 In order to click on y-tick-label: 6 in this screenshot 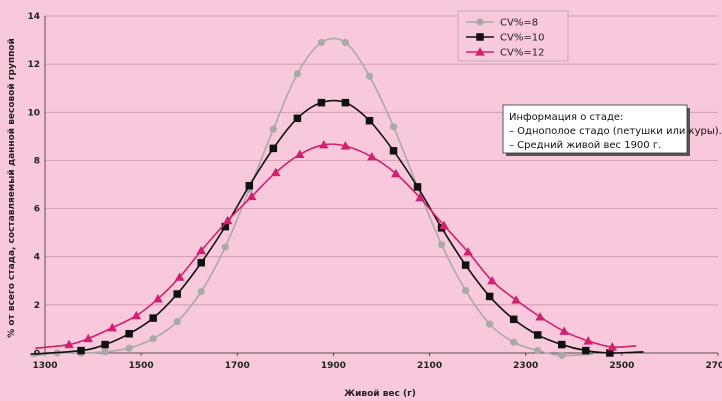, I will do `click(37, 210)`.